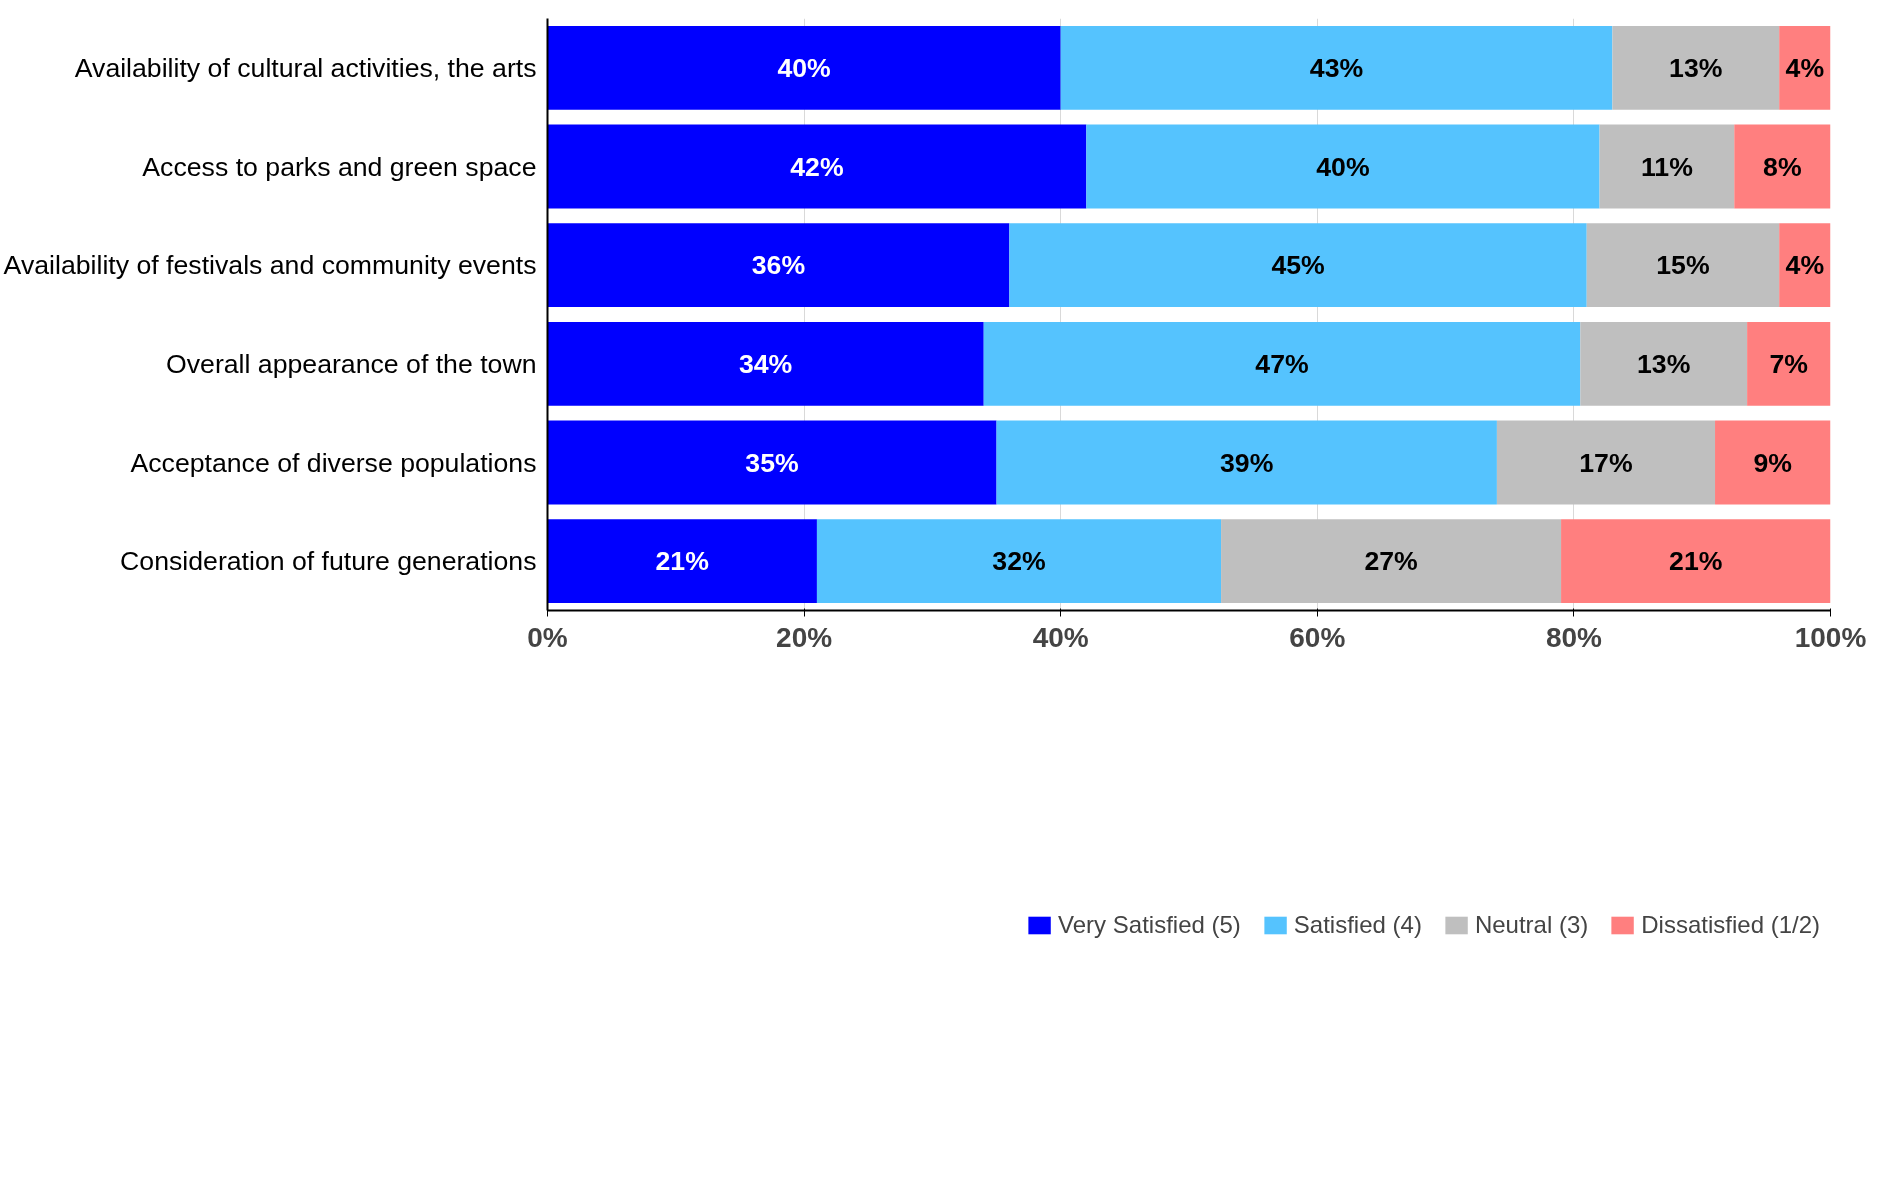  What do you see at coordinates (1531, 925) in the screenshot?
I see `legend-label: Neutral (3)` at bounding box center [1531, 925].